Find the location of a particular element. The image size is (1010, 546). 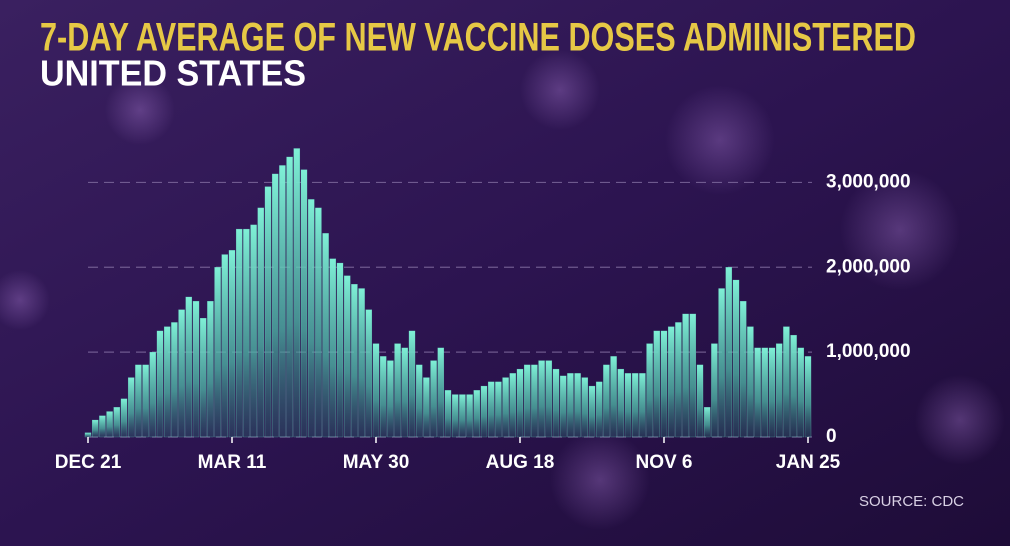

x-tick-label: NOV 6 is located at coordinates (663, 462).